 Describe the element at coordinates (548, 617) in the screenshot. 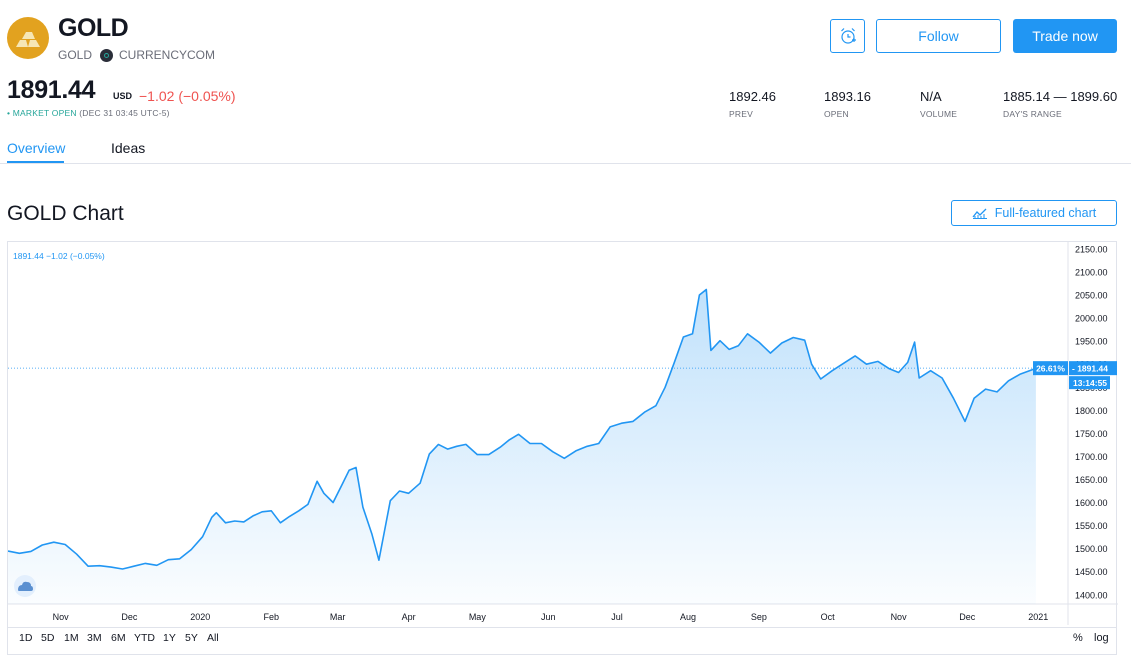

I see `x-tick-label: Jun` at that location.